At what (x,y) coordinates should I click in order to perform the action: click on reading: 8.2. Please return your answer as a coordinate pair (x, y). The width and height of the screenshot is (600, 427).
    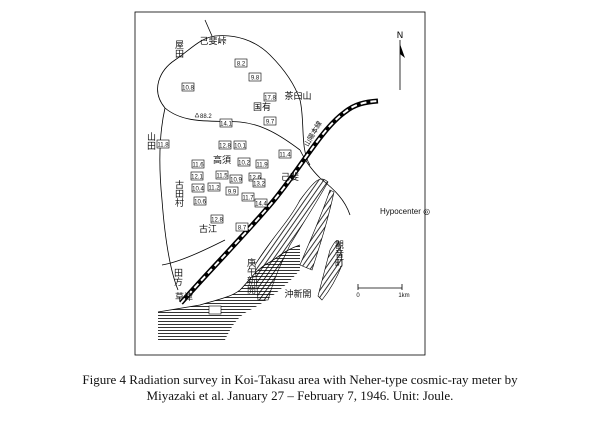
    Looking at the image, I should click on (241, 65).